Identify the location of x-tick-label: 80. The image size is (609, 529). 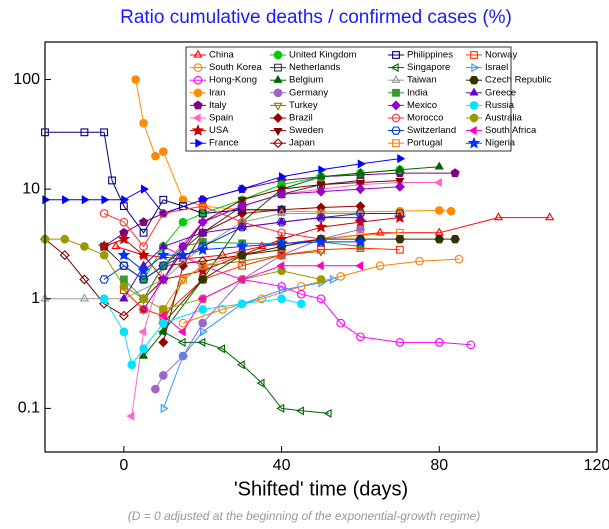
(439, 465).